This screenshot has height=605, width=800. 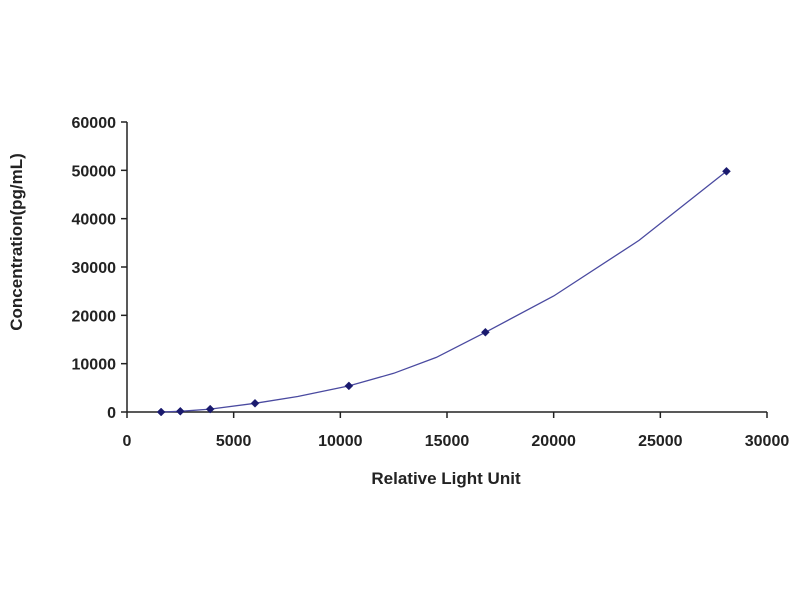 What do you see at coordinates (340, 441) in the screenshot?
I see `x-tick-label: 10000` at bounding box center [340, 441].